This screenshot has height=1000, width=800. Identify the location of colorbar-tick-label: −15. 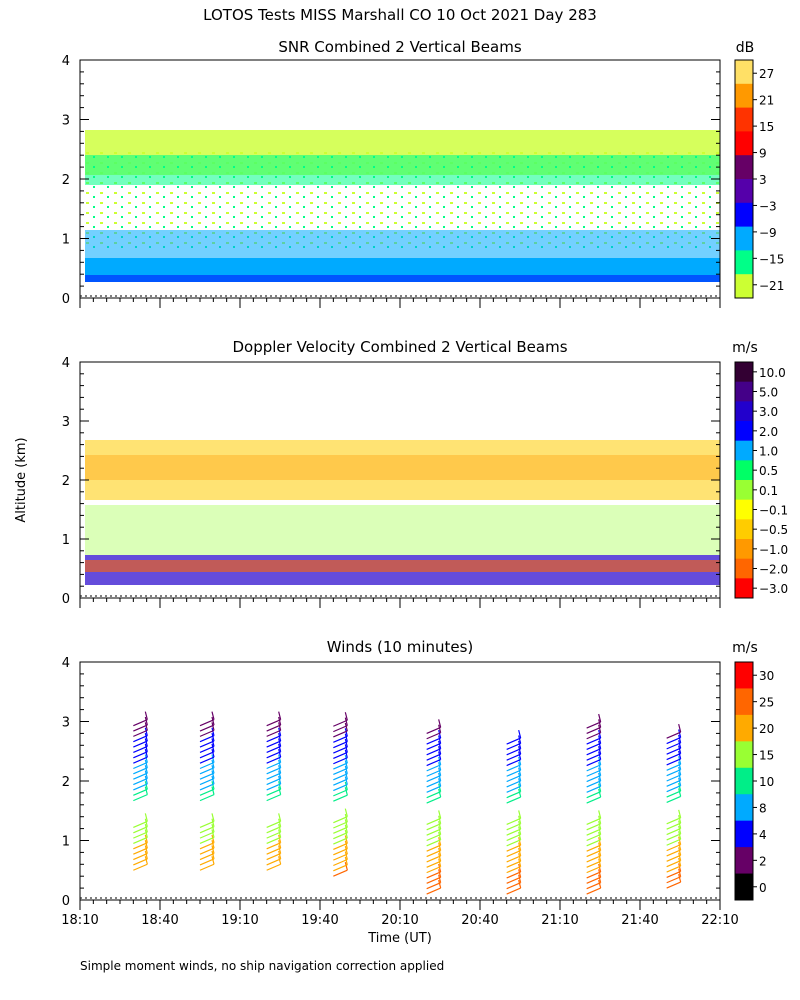
(771, 259).